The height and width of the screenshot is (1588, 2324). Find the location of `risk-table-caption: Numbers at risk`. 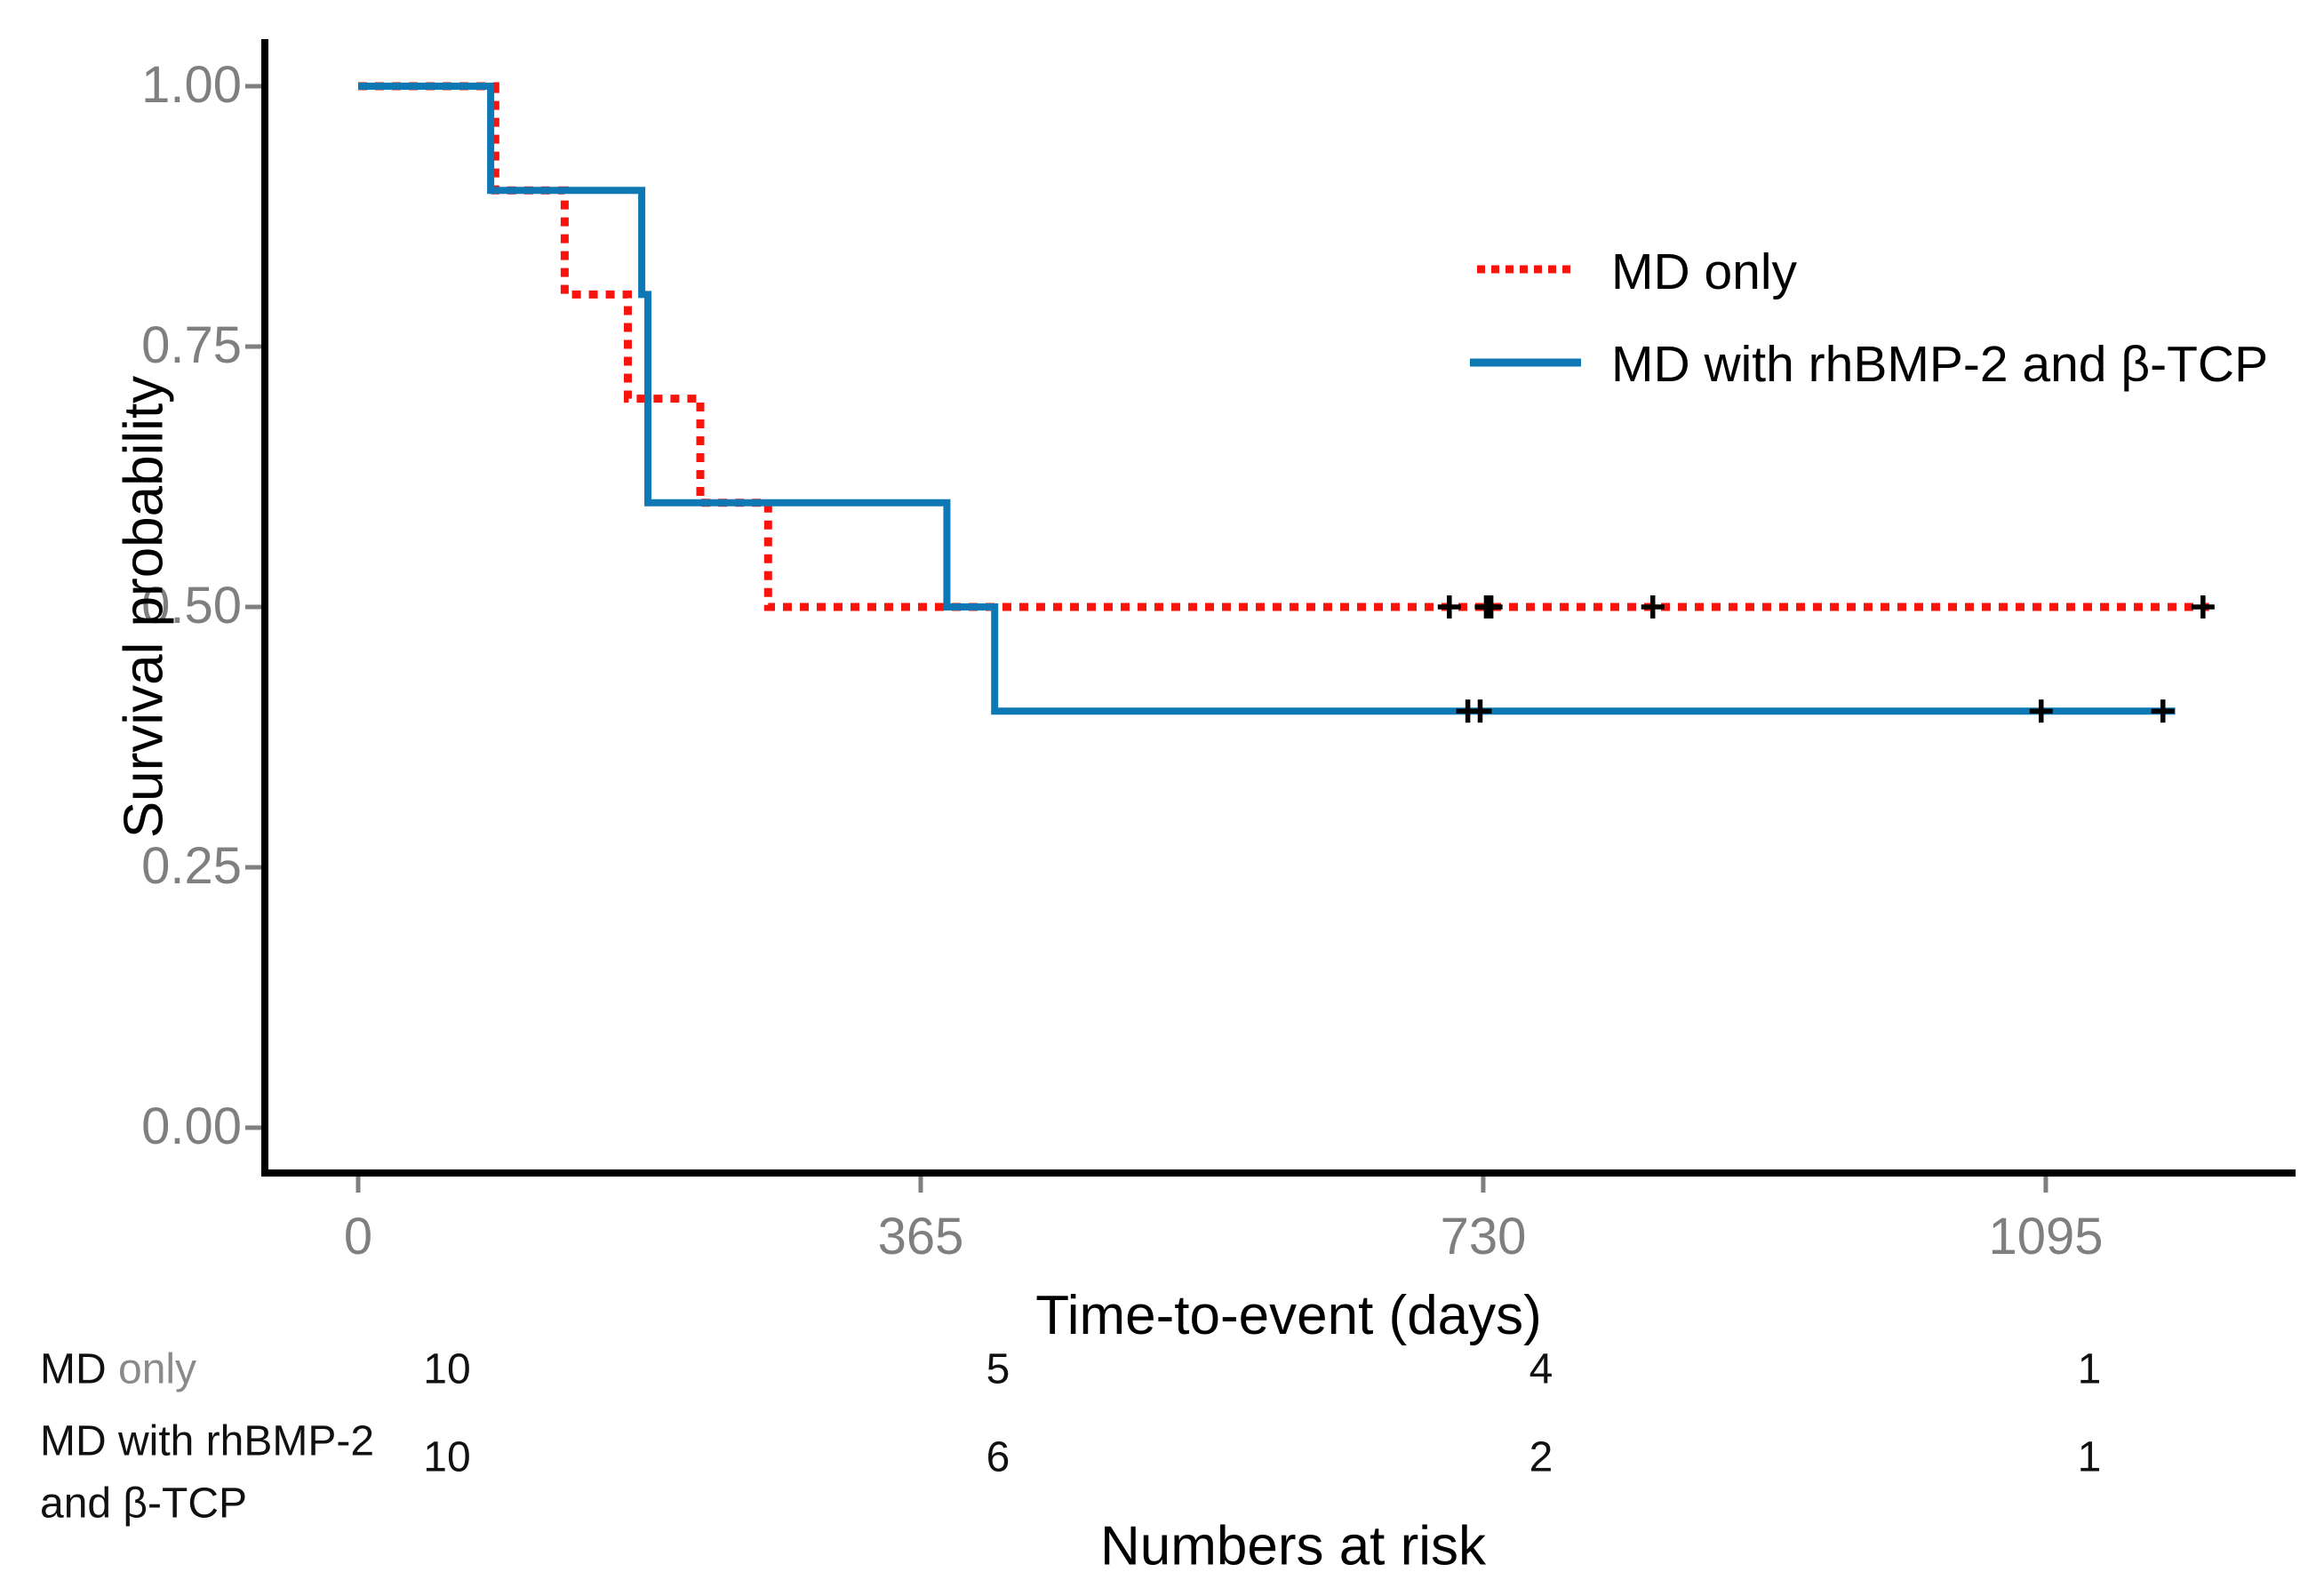

risk-table-caption: Numbers at risk is located at coordinates (1293, 1546).